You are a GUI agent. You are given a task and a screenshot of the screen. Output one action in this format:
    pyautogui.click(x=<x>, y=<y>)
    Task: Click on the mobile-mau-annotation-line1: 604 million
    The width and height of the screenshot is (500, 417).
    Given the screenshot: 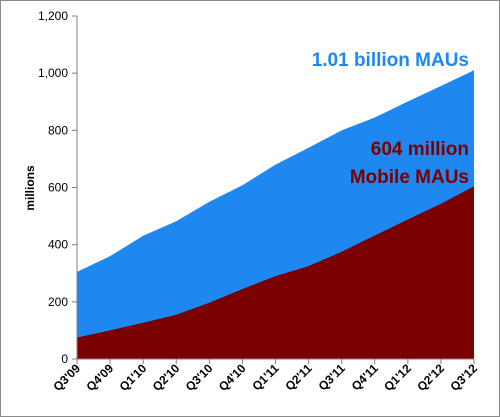 What is the action you would take?
    pyautogui.click(x=420, y=149)
    